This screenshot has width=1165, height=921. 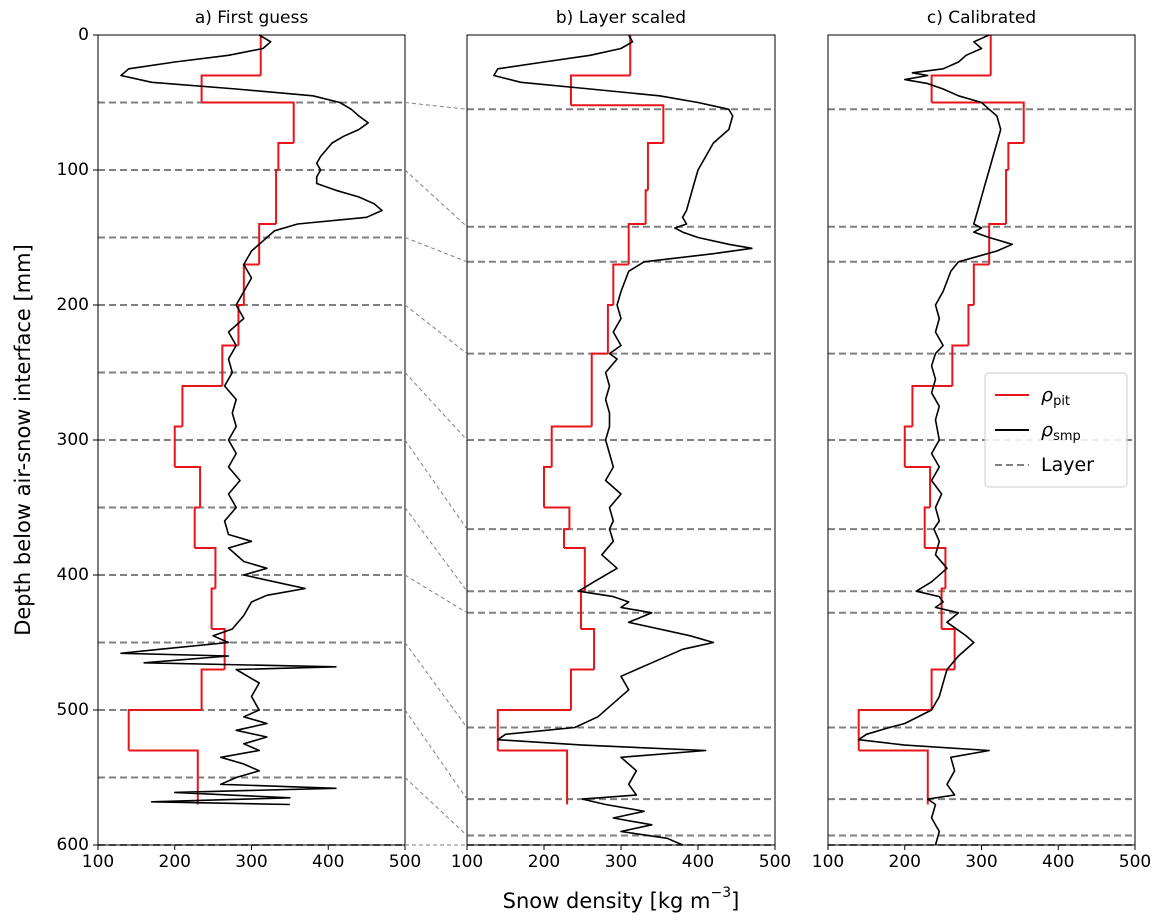 I want to click on y-tick-label: 0, so click(x=83, y=35).